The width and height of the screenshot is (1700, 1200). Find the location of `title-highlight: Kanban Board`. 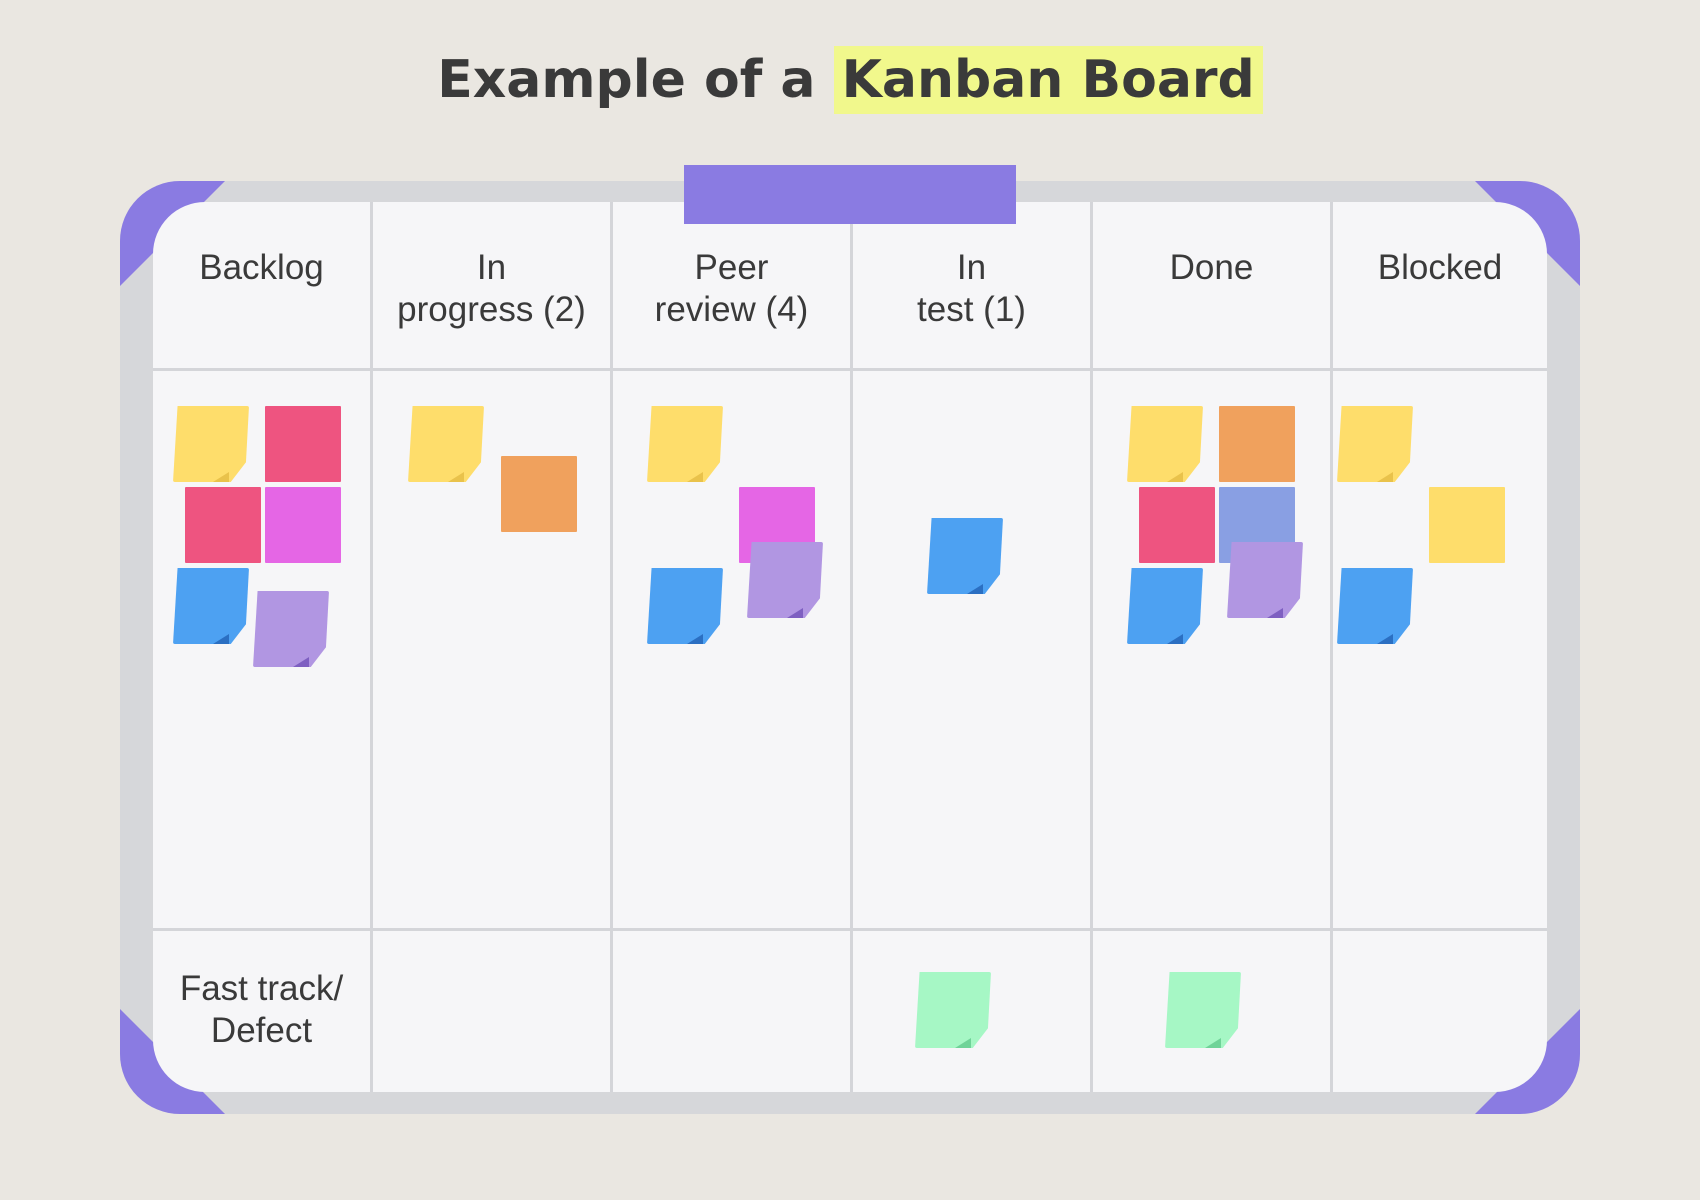

title-highlight: Kanban Board is located at coordinates (1048, 80).